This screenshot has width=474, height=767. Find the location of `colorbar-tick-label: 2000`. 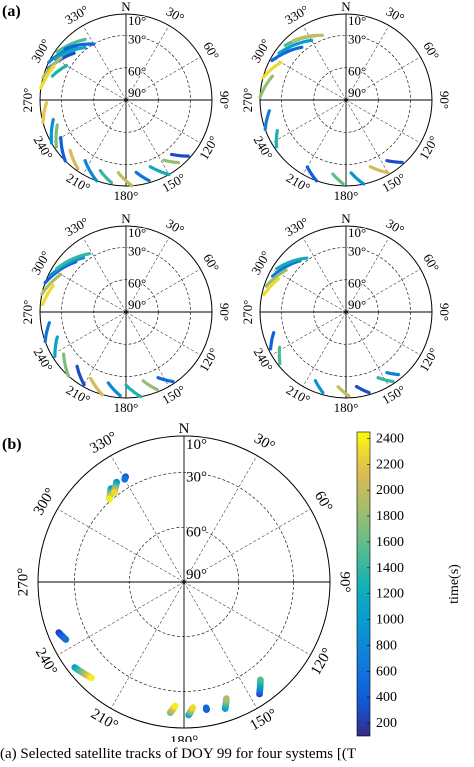

colorbar-tick-label: 2000 is located at coordinates (390, 490).